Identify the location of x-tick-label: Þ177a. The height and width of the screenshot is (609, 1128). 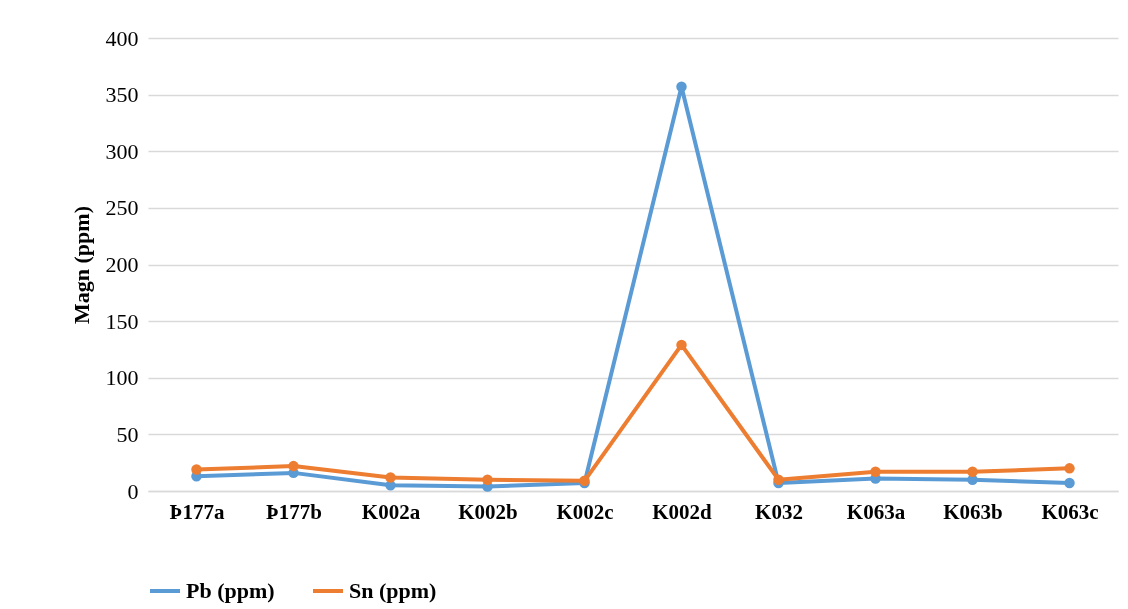
(197, 511).